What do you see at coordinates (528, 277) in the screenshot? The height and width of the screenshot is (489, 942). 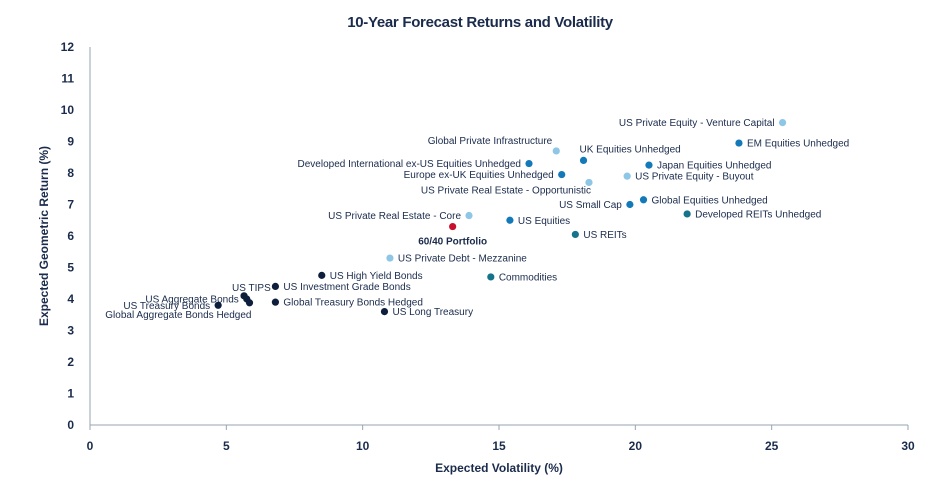 I see `point-label: Commodities` at bounding box center [528, 277].